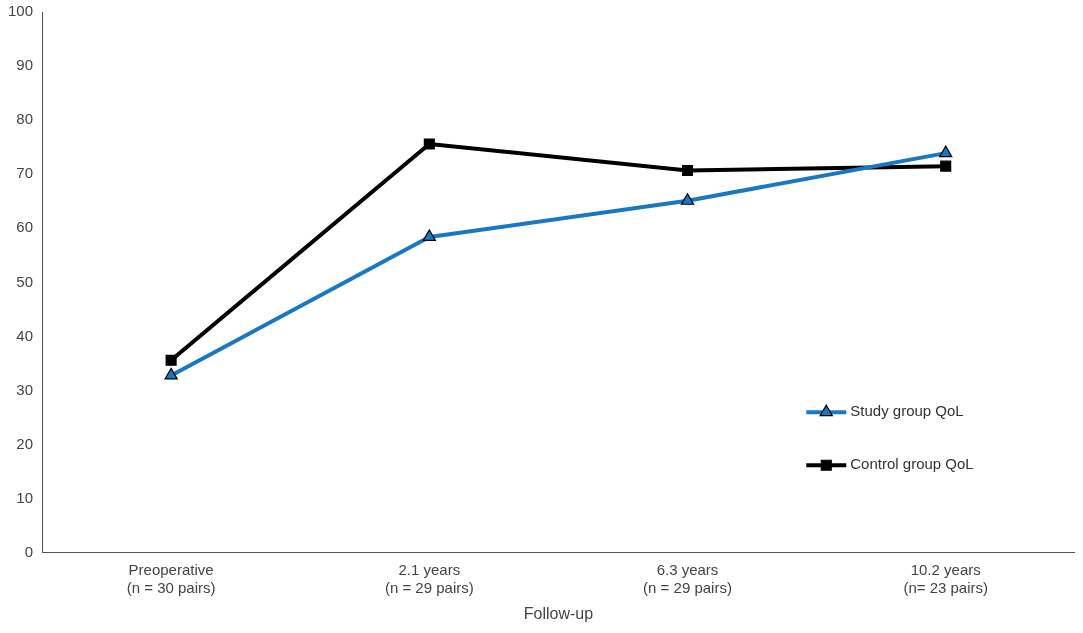 This screenshot has width=1083, height=633. Describe the element at coordinates (25, 497) in the screenshot. I see `y-tick-label: 10` at that location.